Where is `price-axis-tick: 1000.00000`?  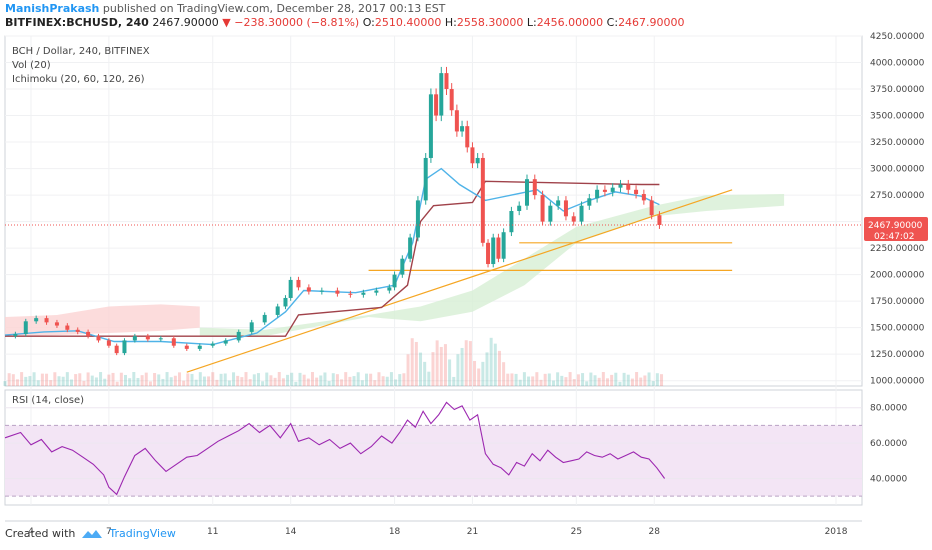
price-axis-tick: 1000.00000 is located at coordinates (897, 382).